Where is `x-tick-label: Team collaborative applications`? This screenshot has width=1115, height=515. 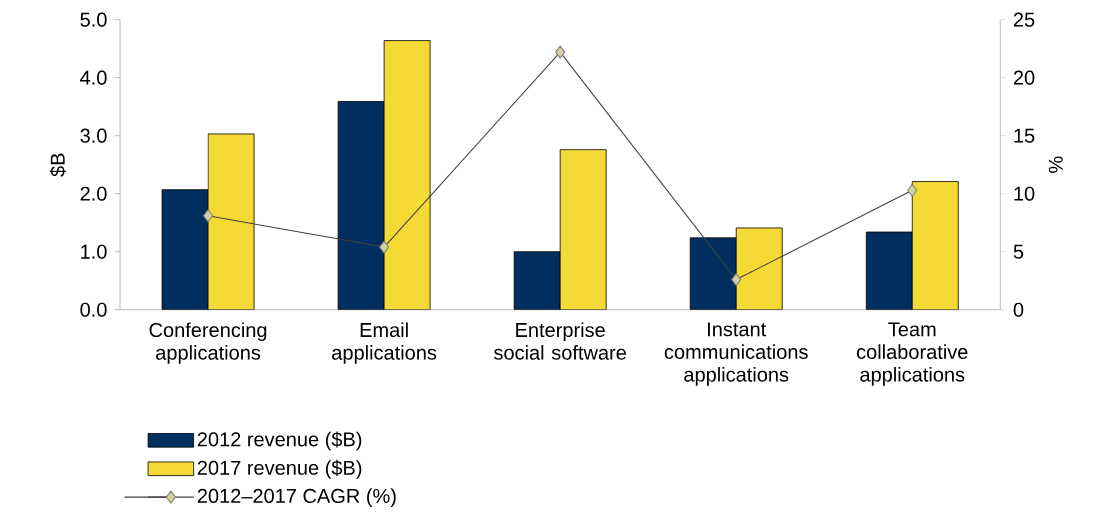 x-tick-label: Team collaborative applications is located at coordinates (912, 354).